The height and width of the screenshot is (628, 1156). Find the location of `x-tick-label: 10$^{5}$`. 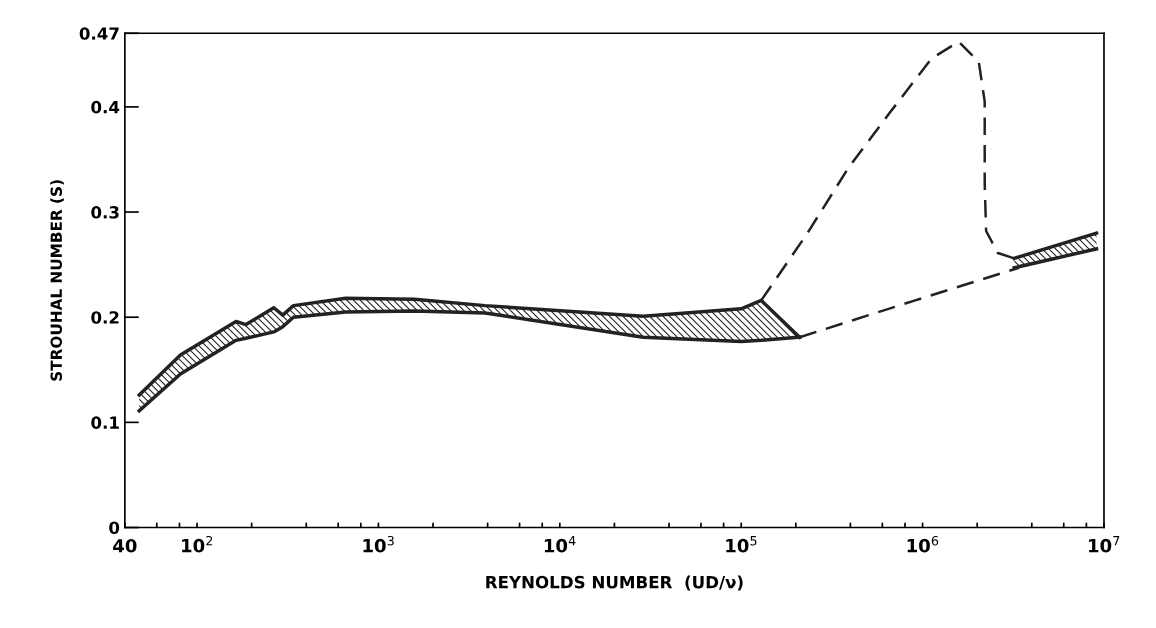

x-tick-label: 10$^{5}$ is located at coordinates (741, 544).